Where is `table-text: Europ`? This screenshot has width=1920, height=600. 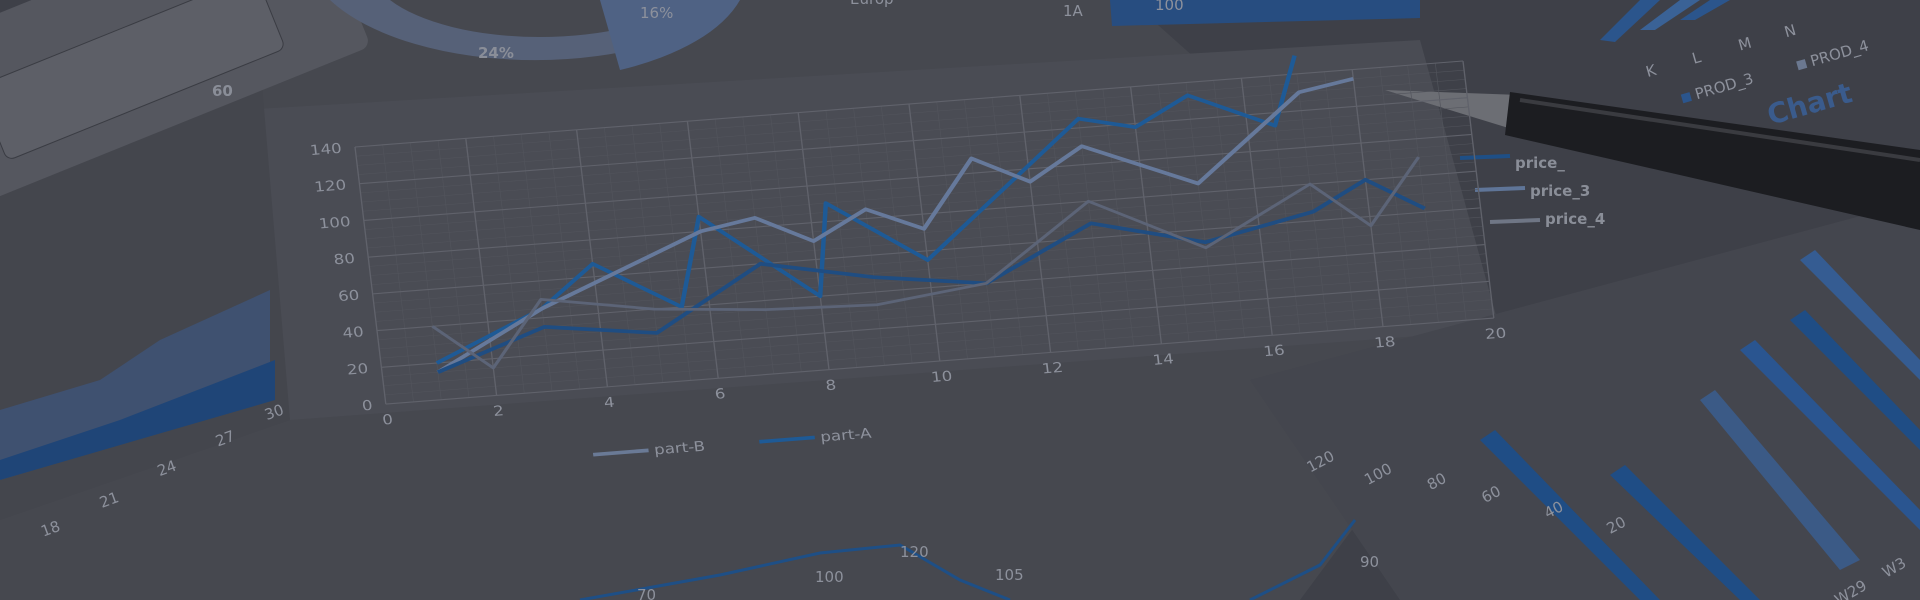
table-text: Europ is located at coordinates (872, 4).